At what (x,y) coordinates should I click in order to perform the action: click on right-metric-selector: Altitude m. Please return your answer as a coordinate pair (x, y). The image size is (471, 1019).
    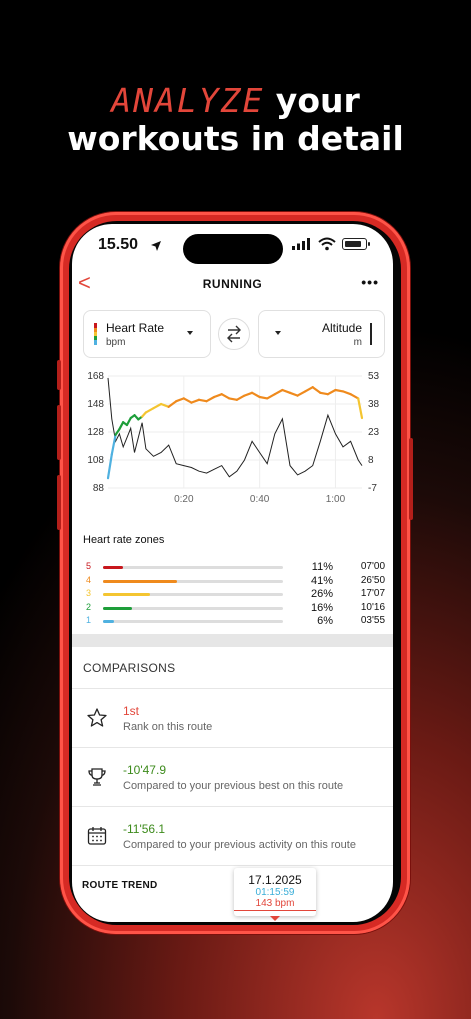
    Looking at the image, I should click on (321, 334).